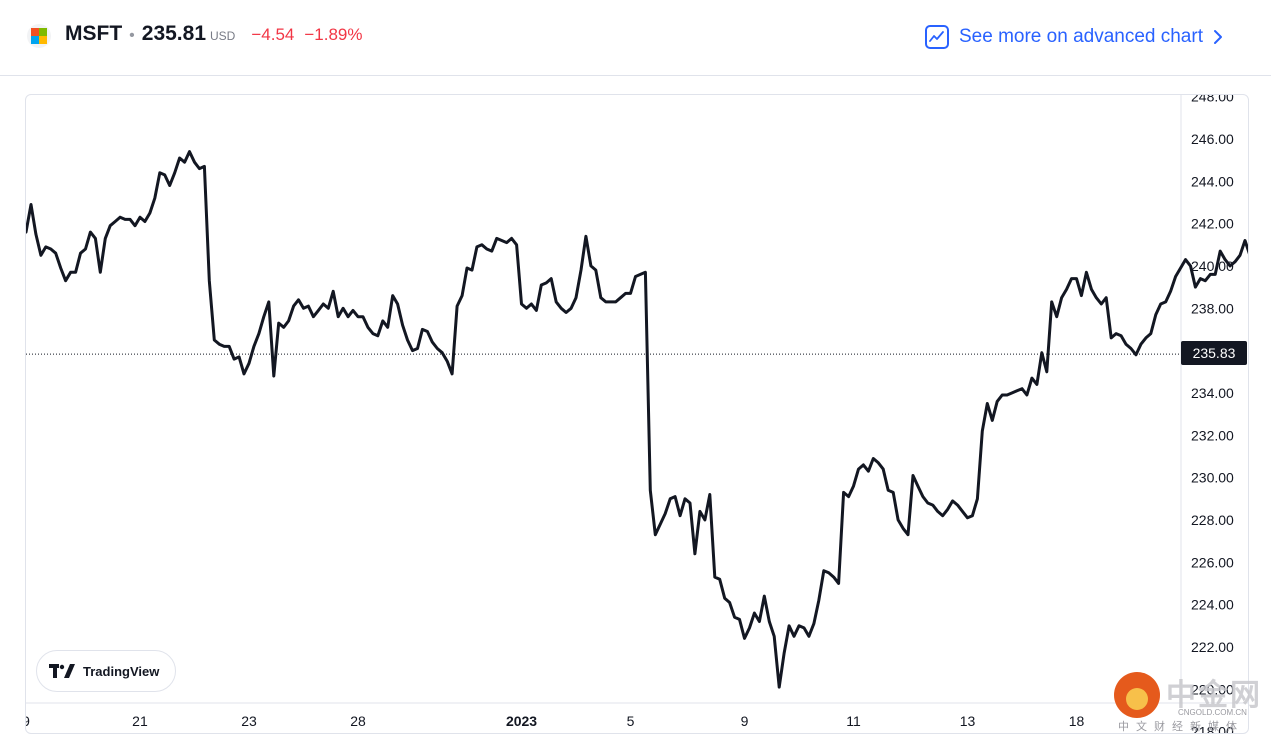 Image resolution: width=1271 pixels, height=743 pixels. Describe the element at coordinates (273, 34) in the screenshot. I see `price-change: −4.54` at that location.